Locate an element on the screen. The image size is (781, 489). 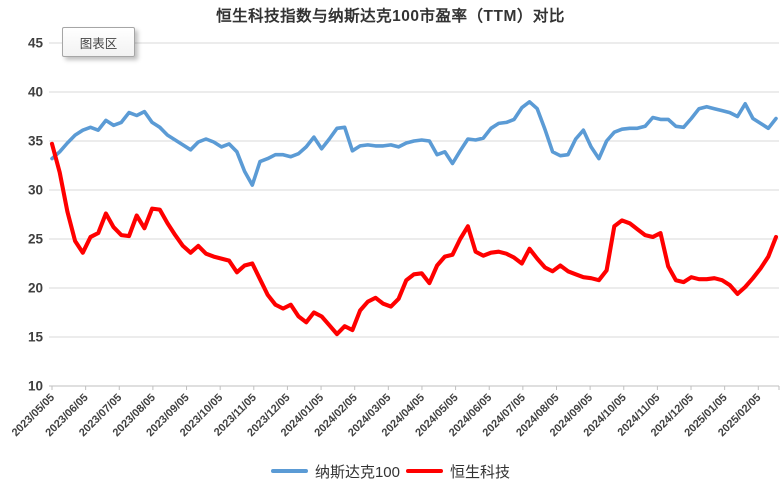
legend: 纳斯达克100 恒生科技 is located at coordinates (390, 471).